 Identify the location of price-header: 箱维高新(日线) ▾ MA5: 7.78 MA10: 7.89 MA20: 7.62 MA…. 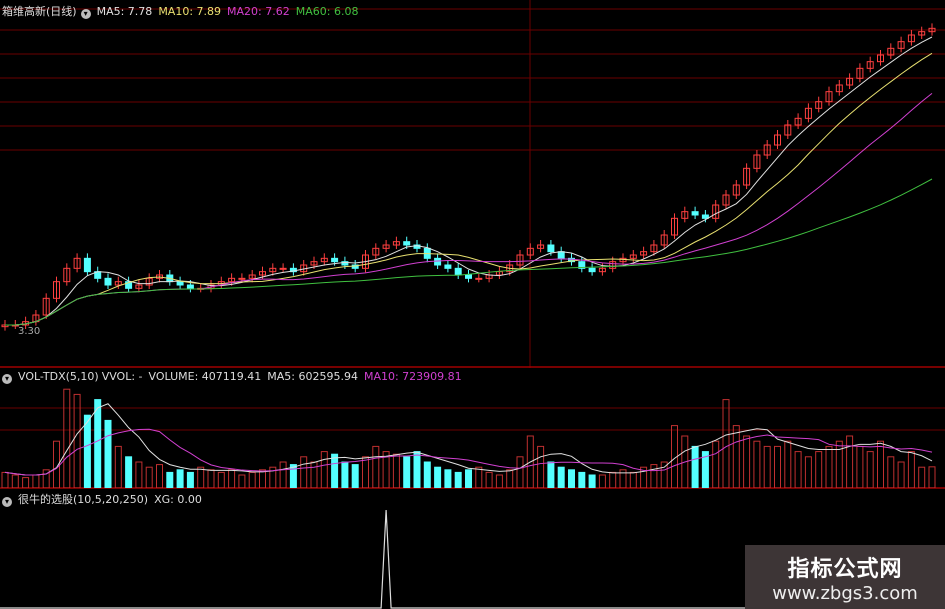
(183, 11).